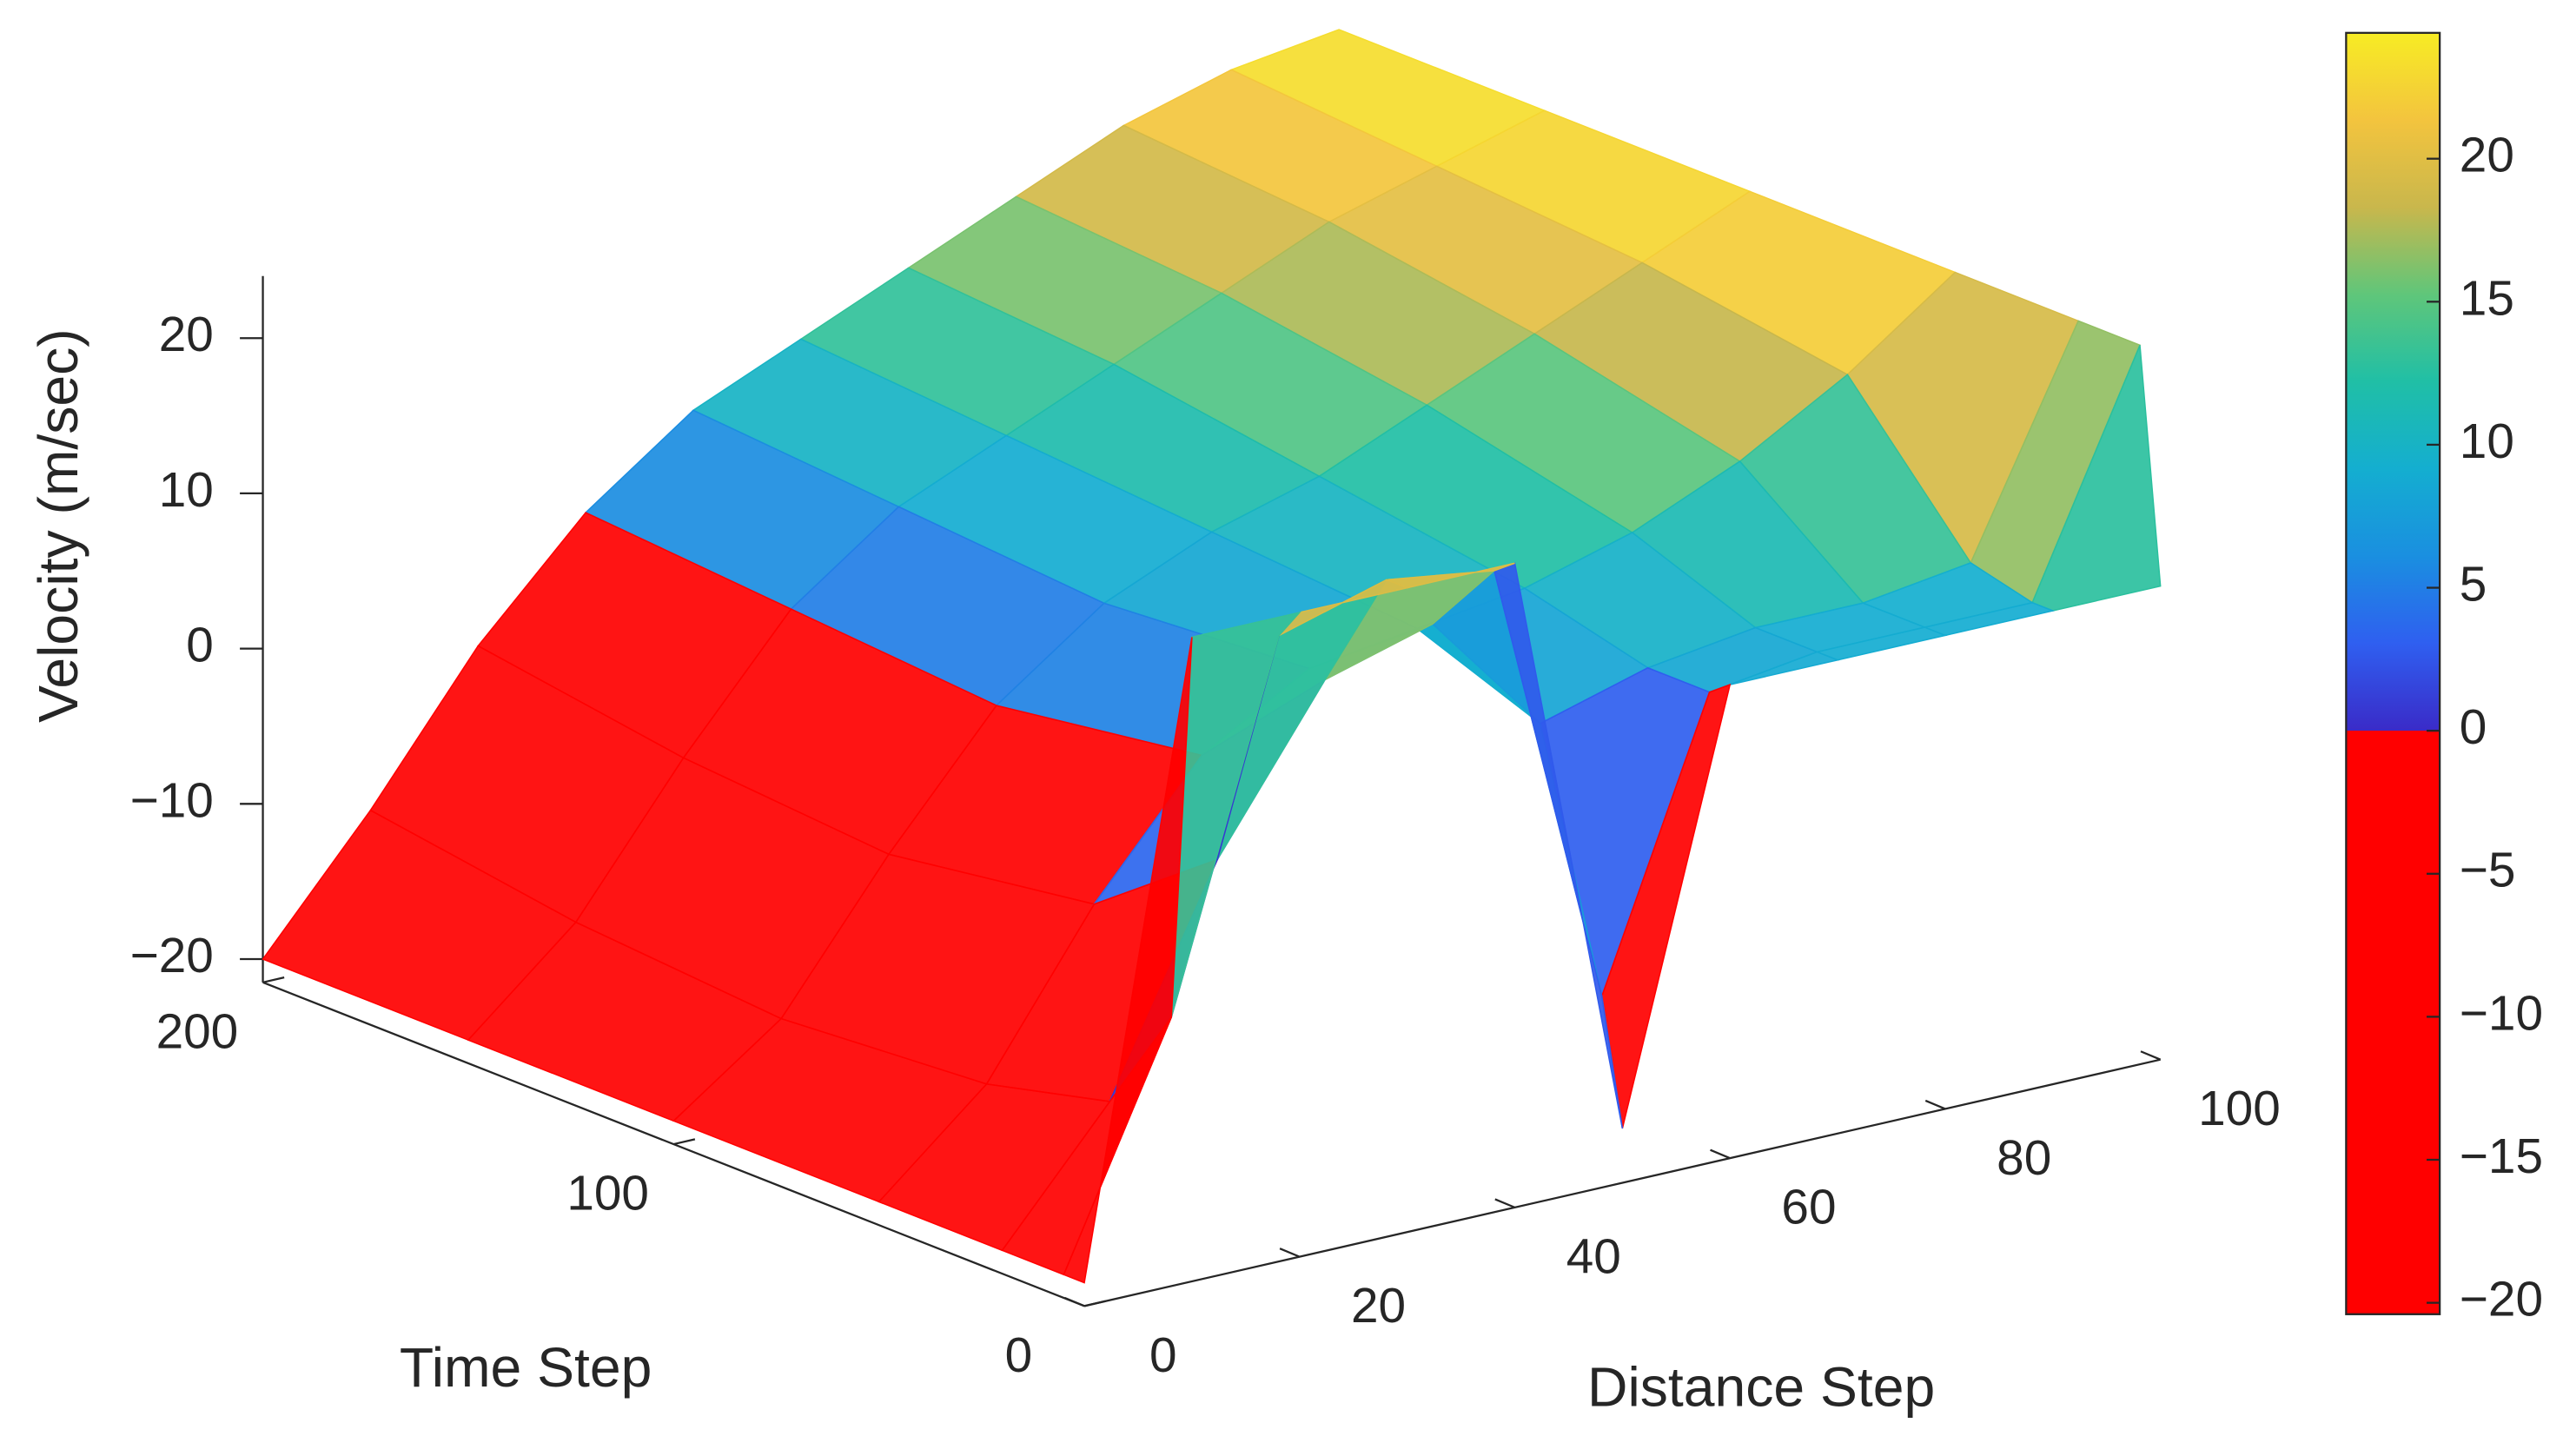 The width and height of the screenshot is (2563, 1456). Describe the element at coordinates (2239, 1109) in the screenshot. I see `x-tick-label: 100` at that location.